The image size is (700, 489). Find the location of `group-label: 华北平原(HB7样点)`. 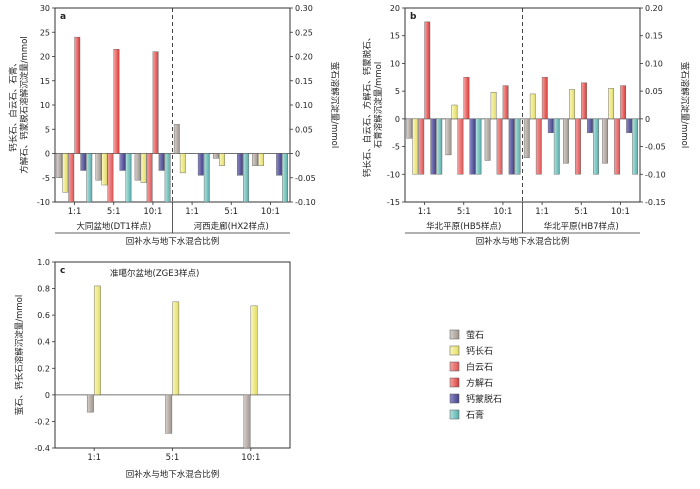

group-label: 华北平原(HB7样点) is located at coordinates (581, 226).